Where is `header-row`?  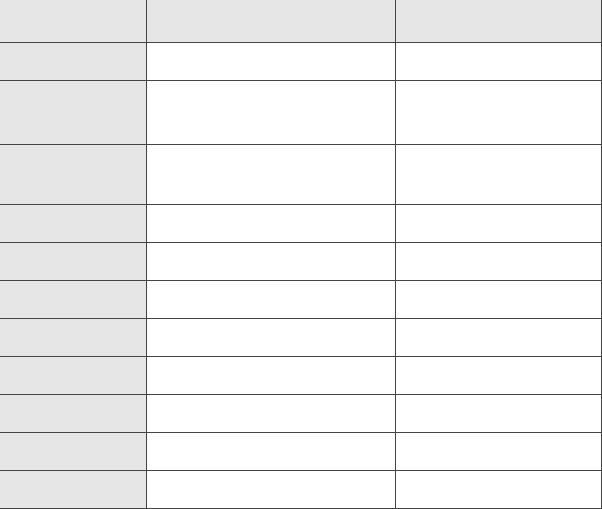
header-row is located at coordinates (301, 21).